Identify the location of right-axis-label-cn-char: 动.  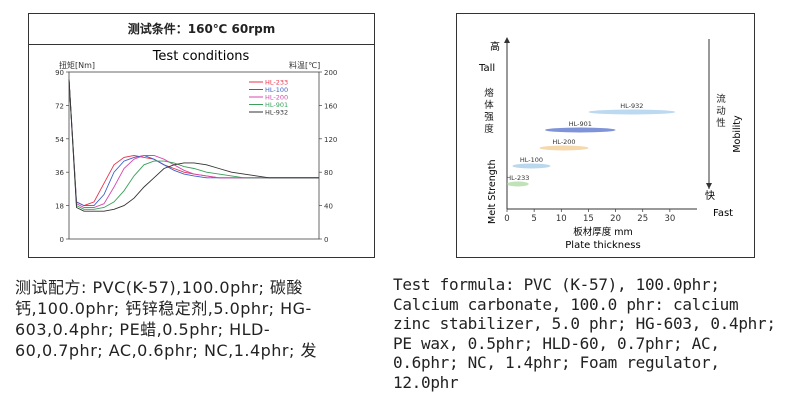
(721, 111).